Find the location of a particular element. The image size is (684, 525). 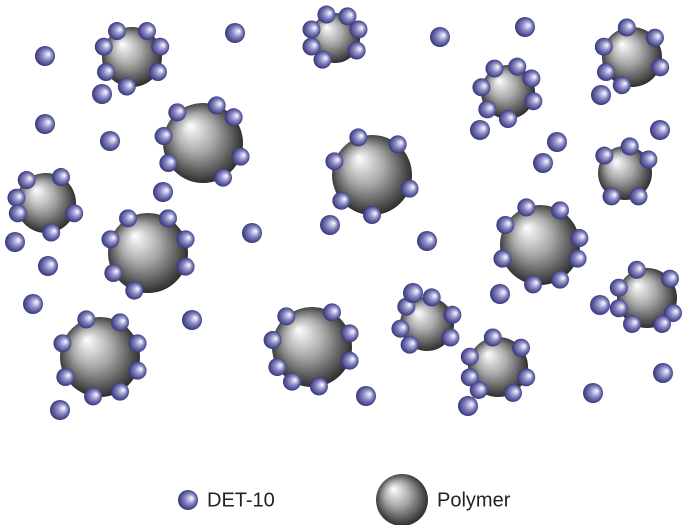

legend-det-icon is located at coordinates (188, 500).